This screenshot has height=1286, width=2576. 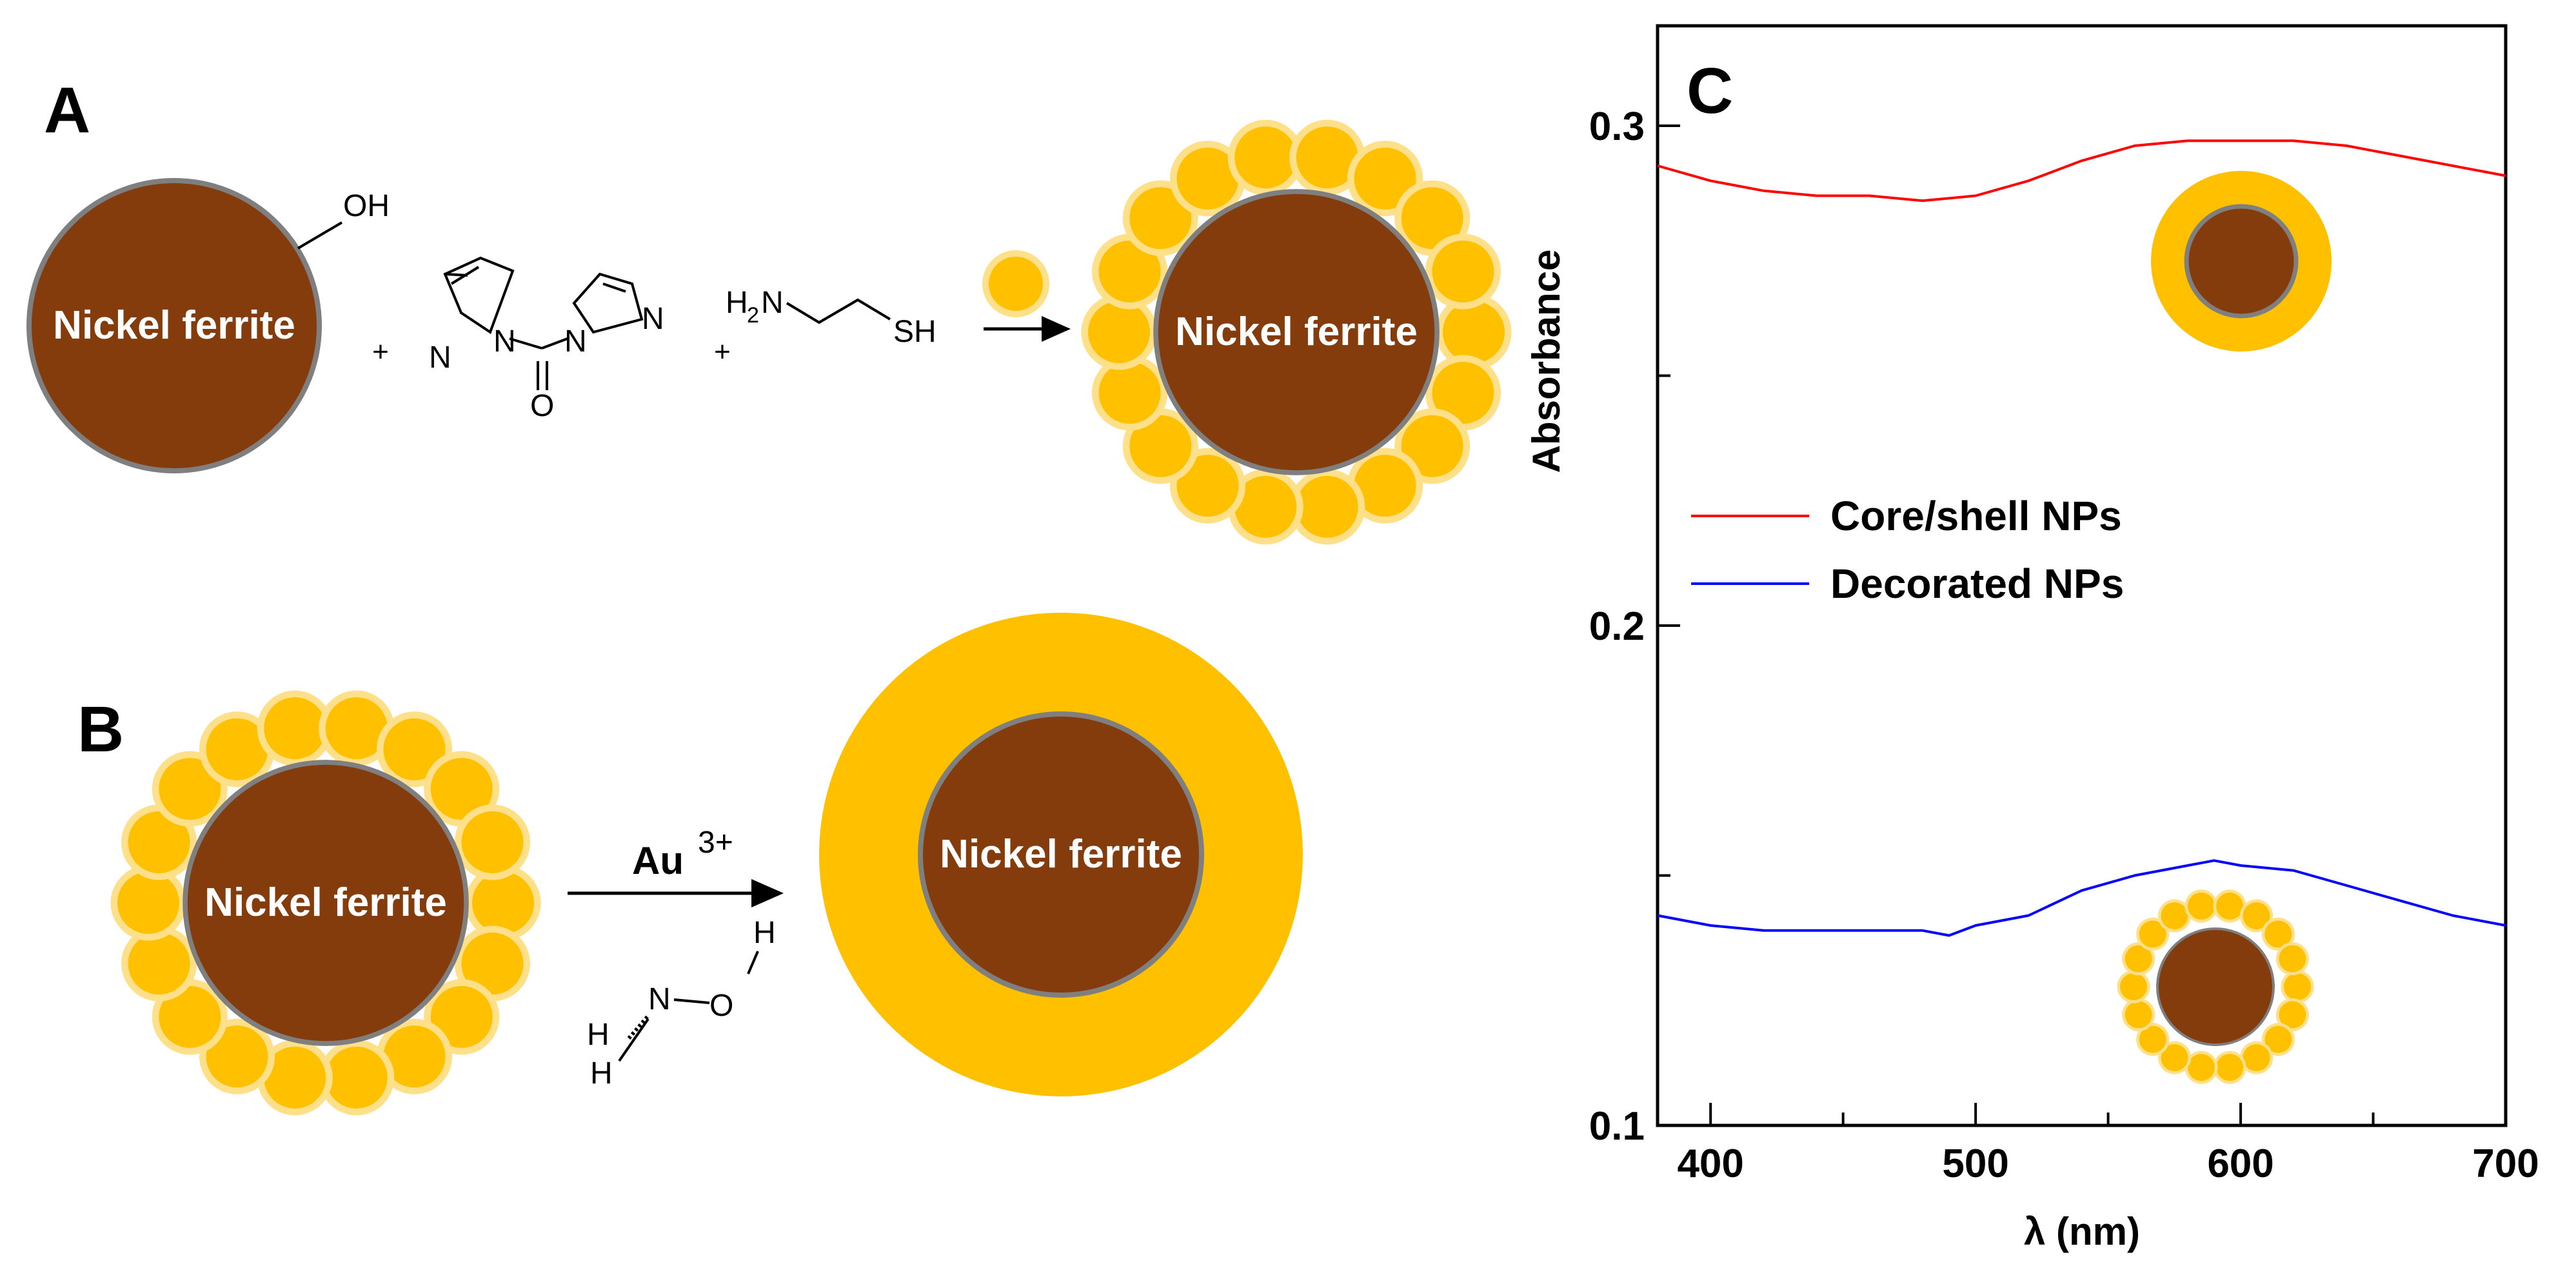 What do you see at coordinates (721, 1006) in the screenshot?
I see `hydroxylamine-o: O` at bounding box center [721, 1006].